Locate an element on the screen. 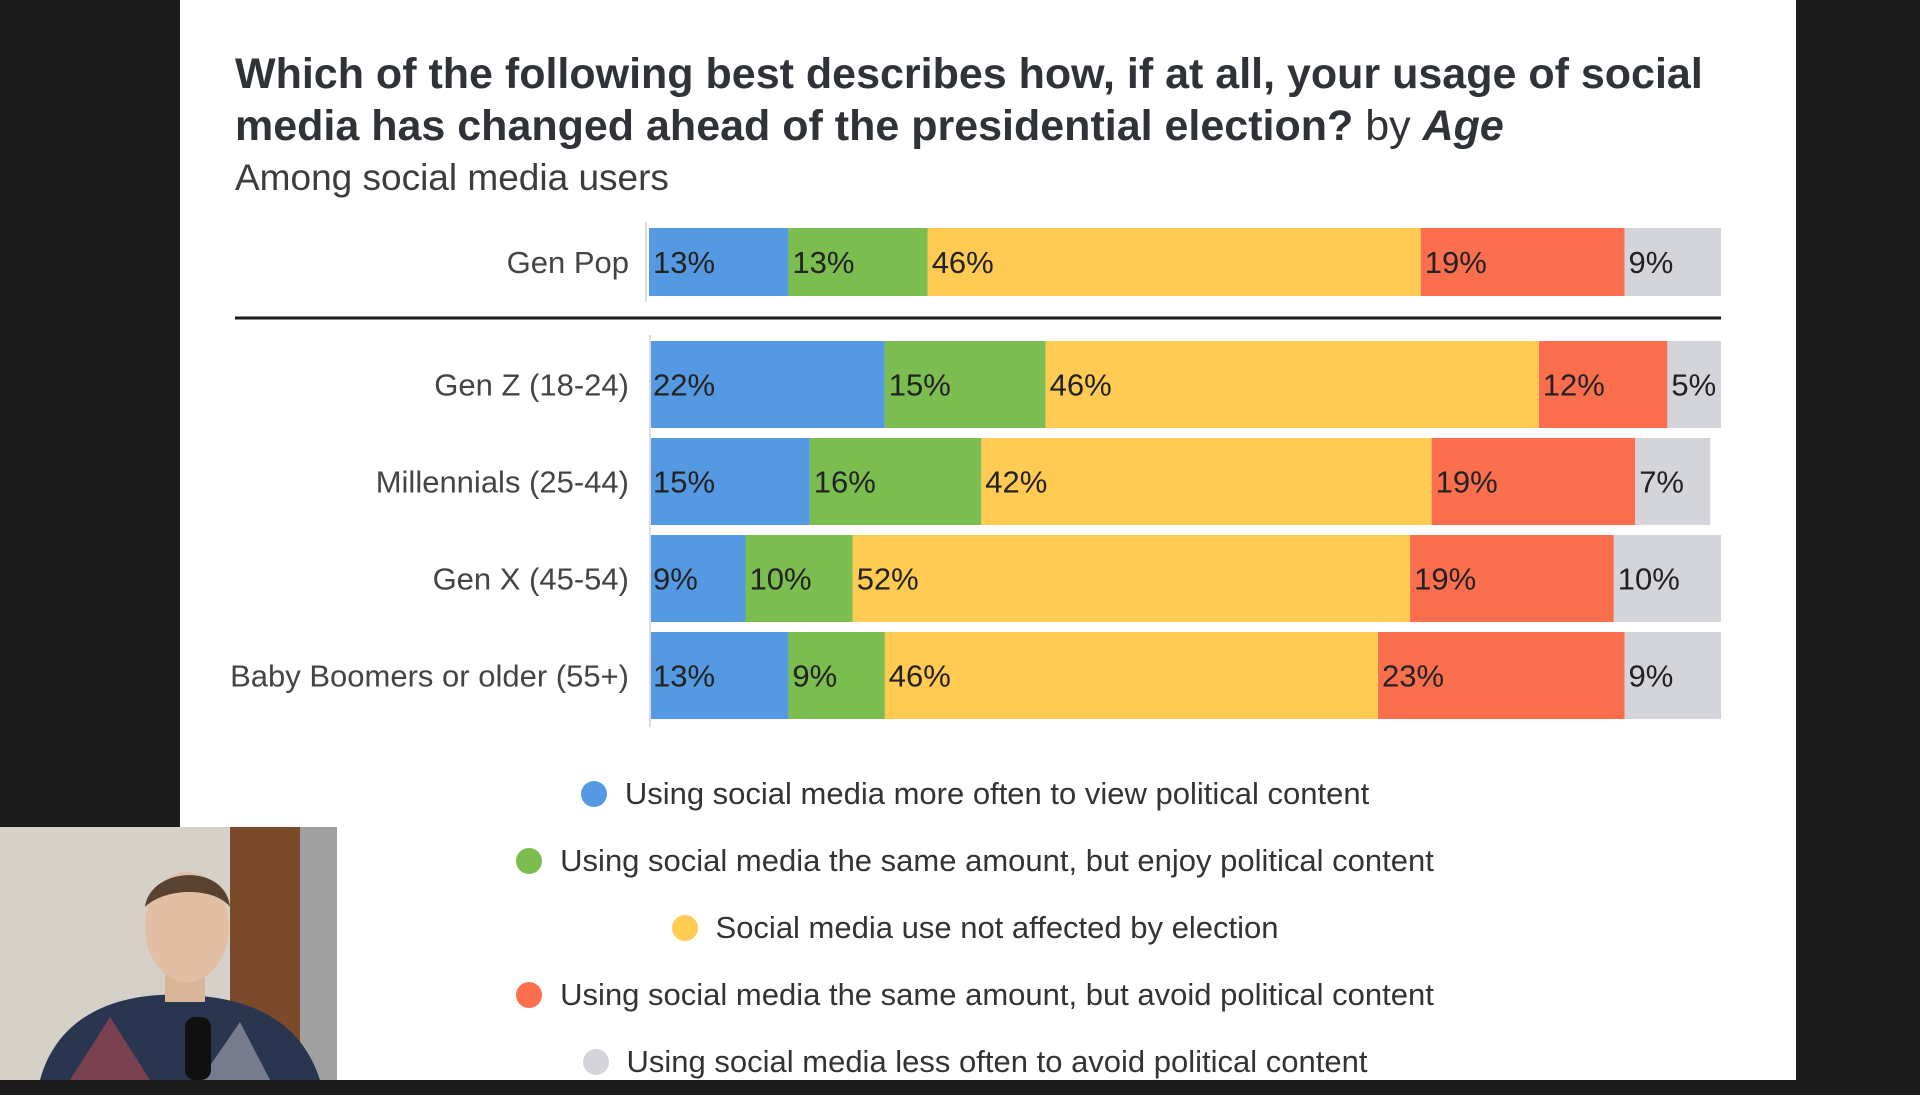  data-label-millennials-25-44-series-5: 7% is located at coordinates (1661, 482).